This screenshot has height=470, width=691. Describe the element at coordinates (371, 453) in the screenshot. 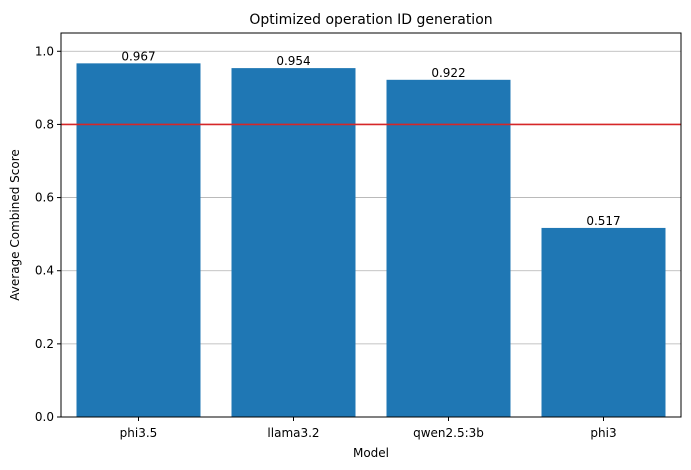

I see `x-axis-label: Model` at that location.